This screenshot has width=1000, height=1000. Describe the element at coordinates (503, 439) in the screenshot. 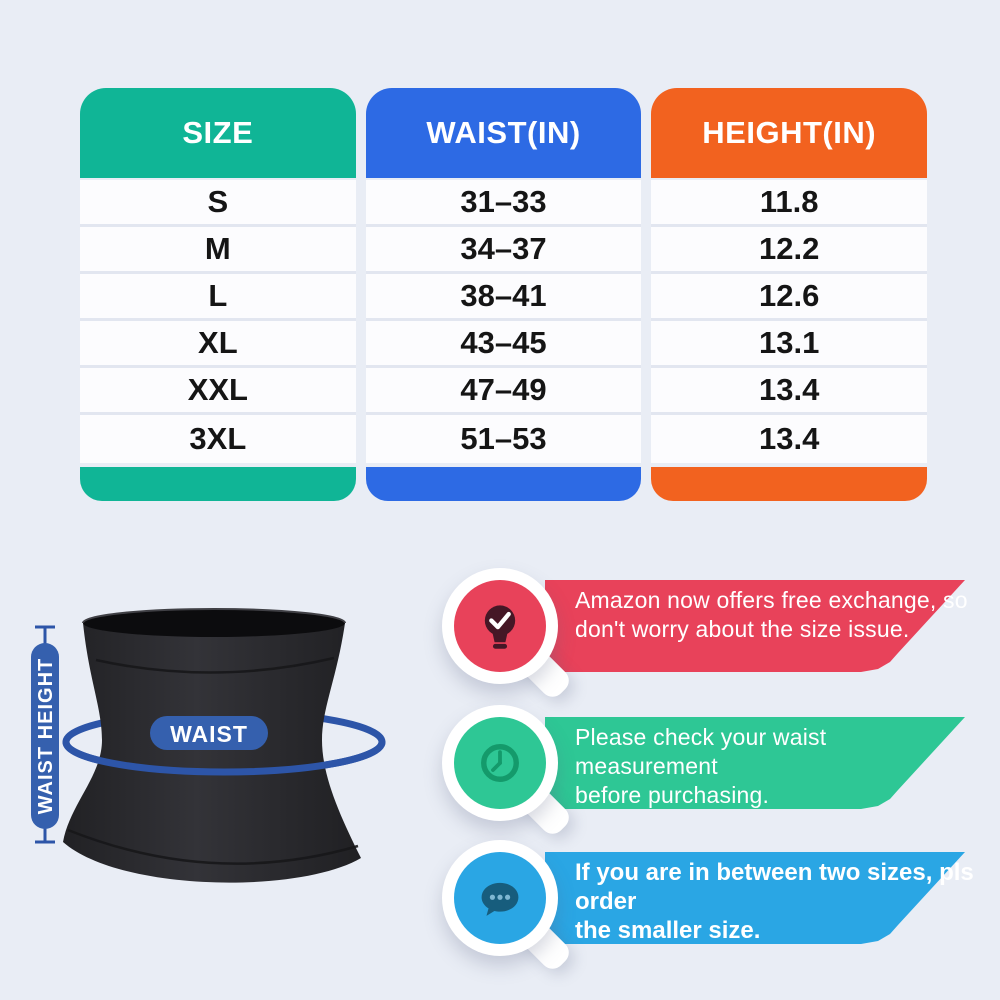

I see `table-cell: 51–53` at that location.